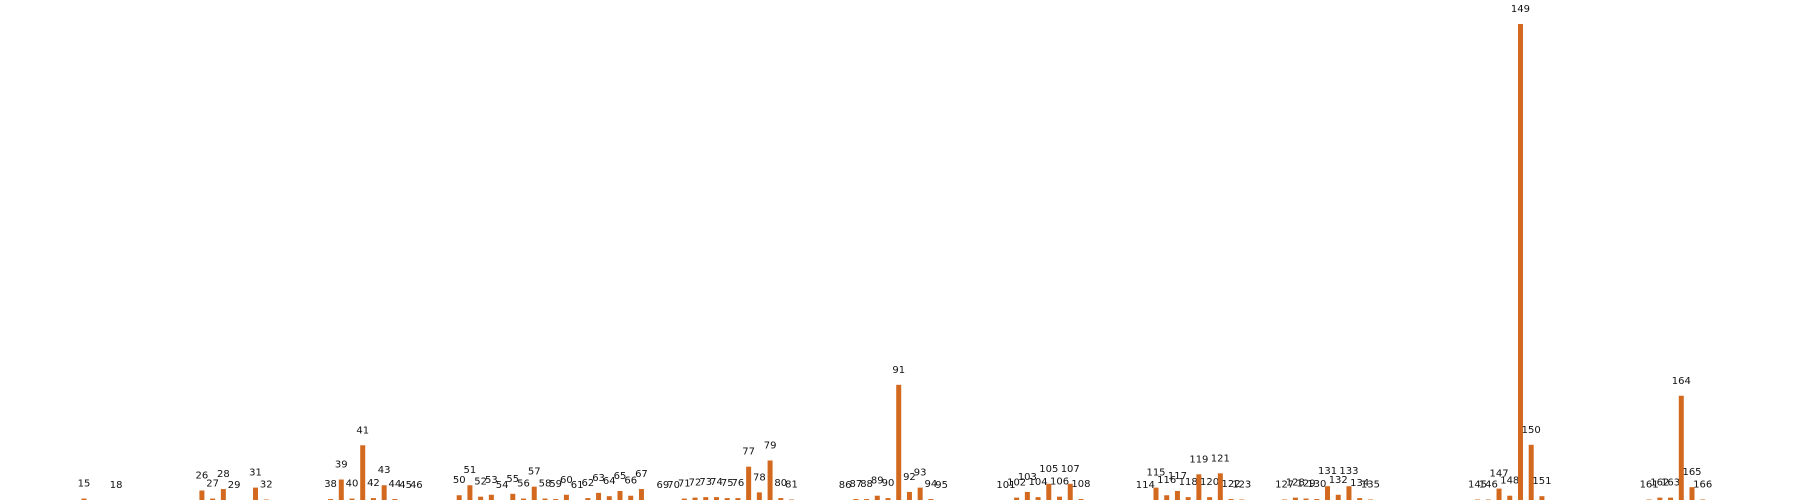 This screenshot has width=1800, height=500. Describe the element at coordinates (1348, 471) in the screenshot. I see `bar-label: 133` at that location.